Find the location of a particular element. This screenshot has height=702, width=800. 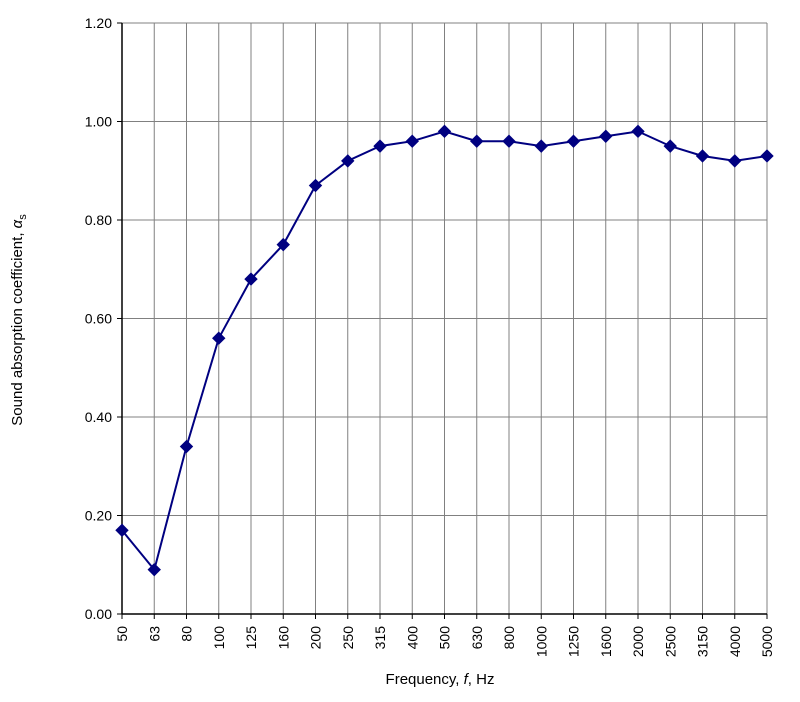

y-tick-label: 1.00 is located at coordinates (98, 122).